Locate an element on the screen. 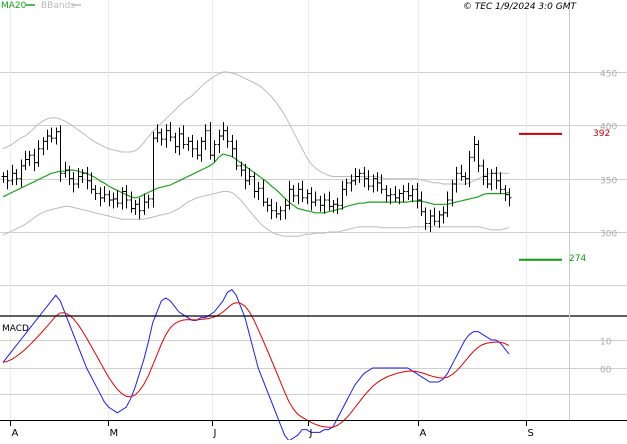  legend-bb-label: BBands is located at coordinates (58, 6).